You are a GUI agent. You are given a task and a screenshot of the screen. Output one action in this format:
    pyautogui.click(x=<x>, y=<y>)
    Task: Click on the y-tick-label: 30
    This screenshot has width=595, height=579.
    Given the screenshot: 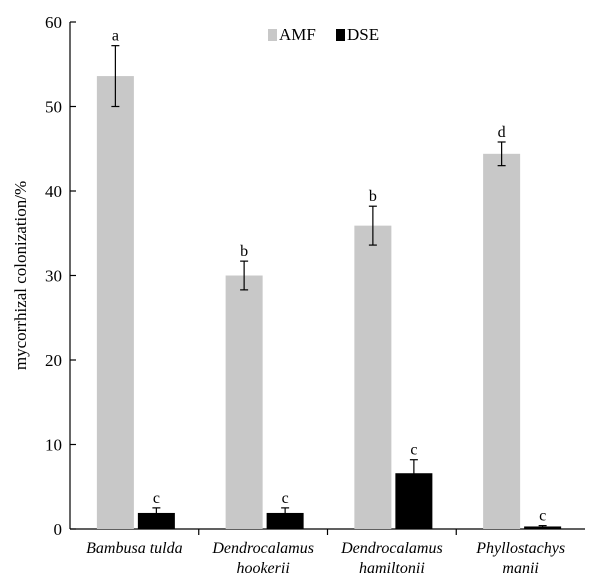 What is the action you would take?
    pyautogui.click(x=53, y=276)
    